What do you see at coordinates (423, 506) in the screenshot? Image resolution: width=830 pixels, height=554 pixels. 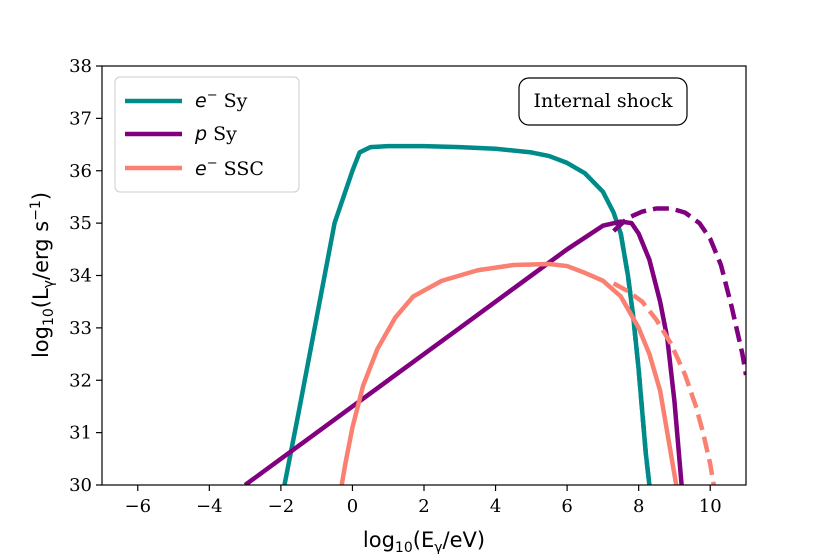 I see `x-tick-label: 2` at bounding box center [423, 506].